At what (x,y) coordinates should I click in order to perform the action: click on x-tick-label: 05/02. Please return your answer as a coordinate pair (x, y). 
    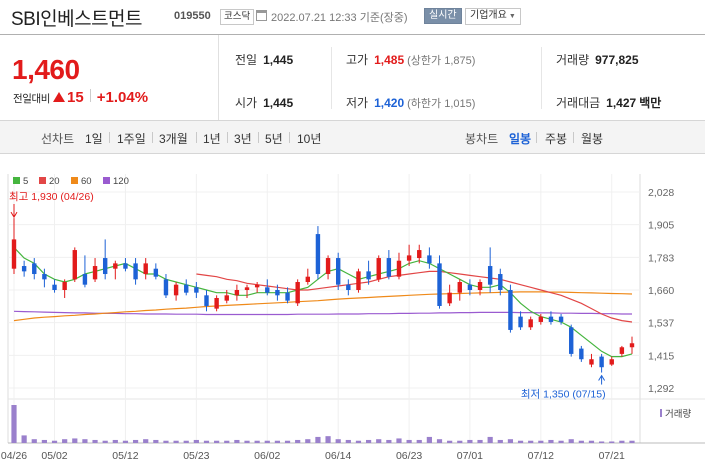
    Looking at the image, I should click on (54, 456).